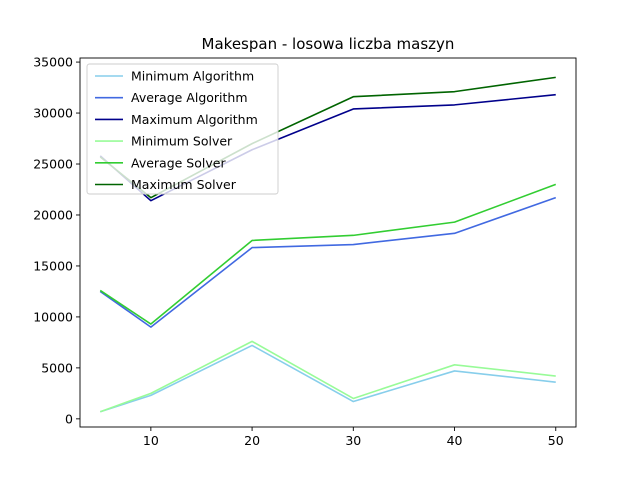  What do you see at coordinates (252, 440) in the screenshot?
I see `x-tick-label-1: 20` at bounding box center [252, 440].